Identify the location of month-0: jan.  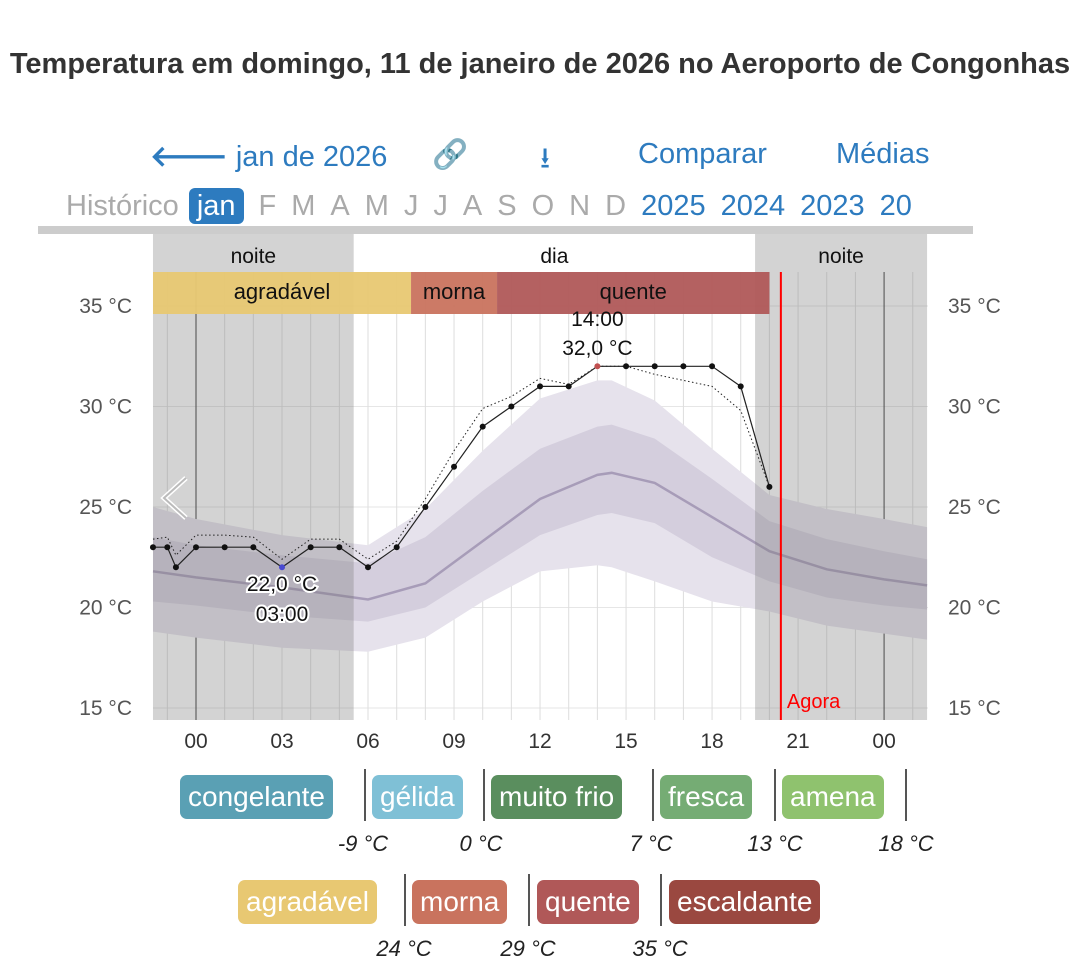
(216, 206).